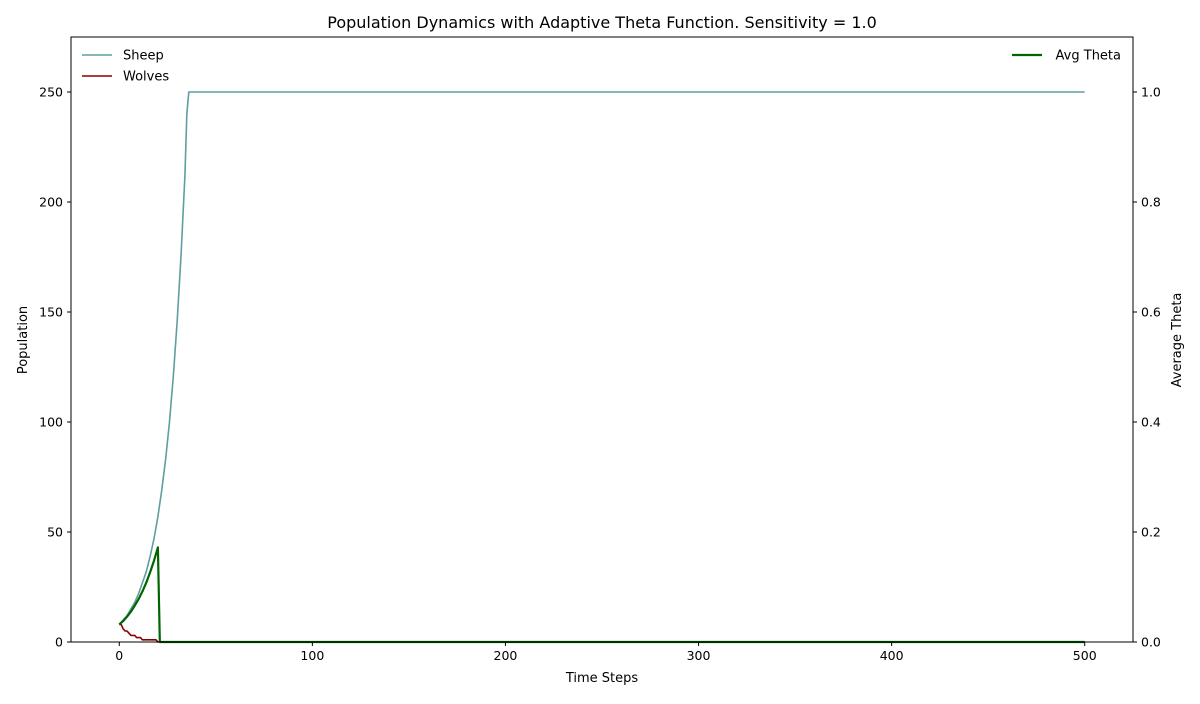 Image resolution: width=1200 pixels, height=704 pixels. Describe the element at coordinates (59, 642) in the screenshot. I see `y-tick-label: 0` at that location.